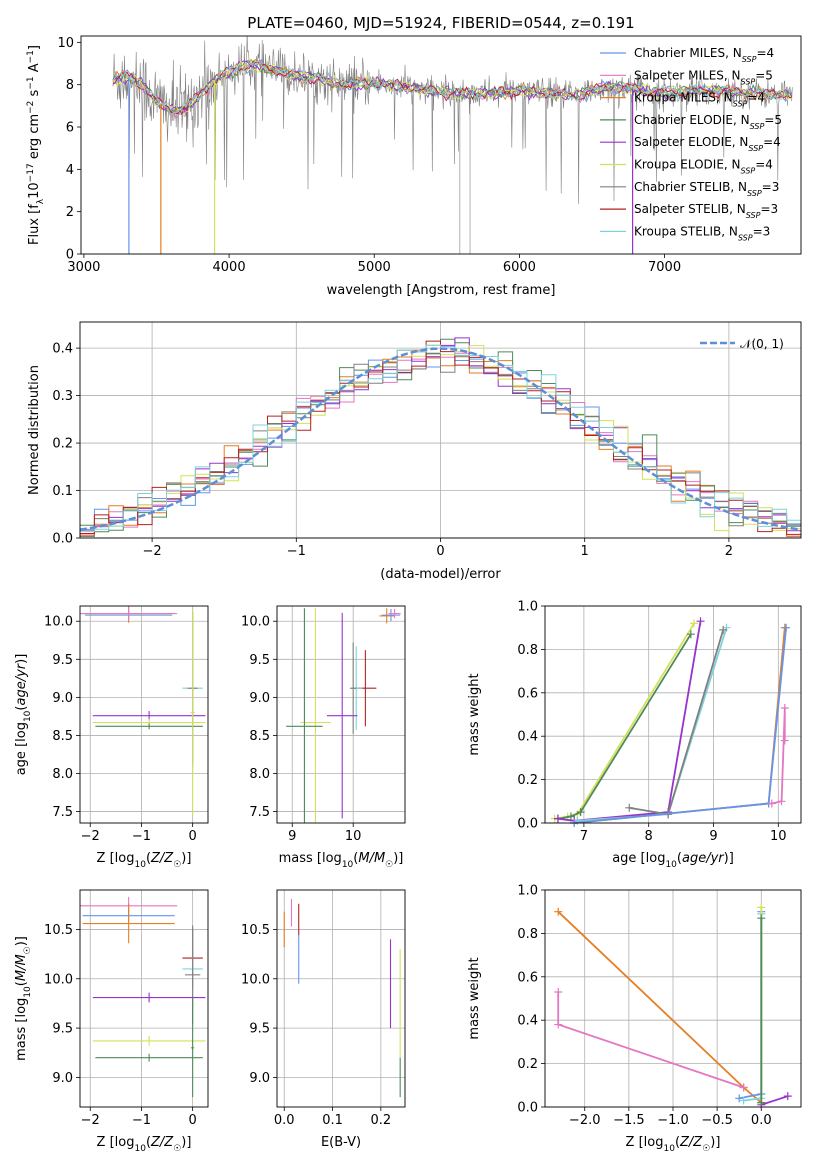 Image resolution: width=819 pixels, height=1170 pixels. I want to click on mass_vs_Z-frame, so click(144, 998).